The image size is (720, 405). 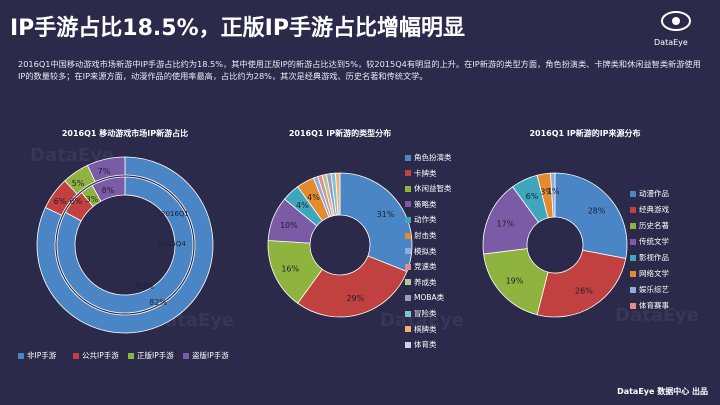 I want to click on legend2-item: 动作类, so click(x=421, y=219).